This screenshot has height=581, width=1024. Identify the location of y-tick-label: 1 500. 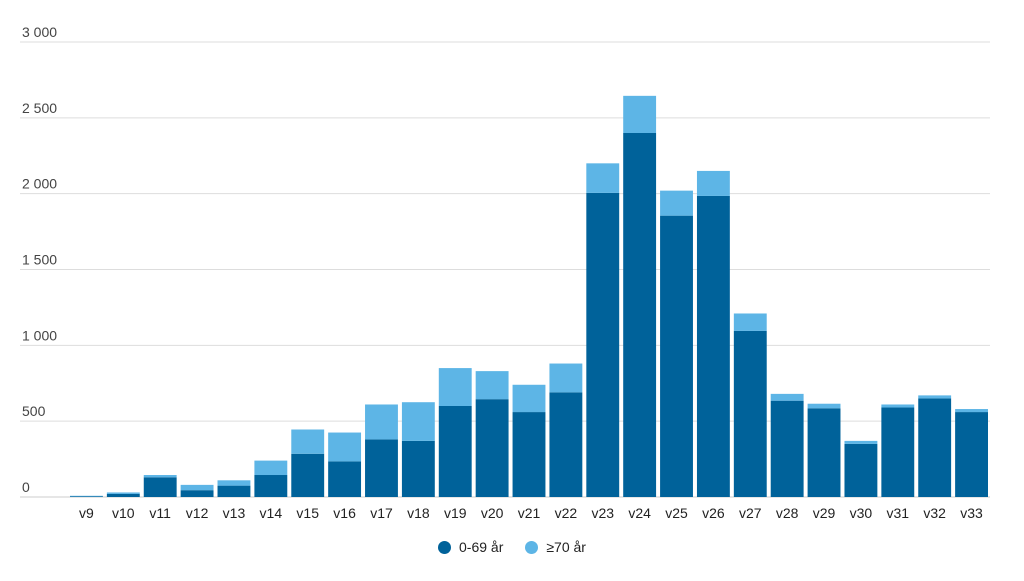
(39, 260).